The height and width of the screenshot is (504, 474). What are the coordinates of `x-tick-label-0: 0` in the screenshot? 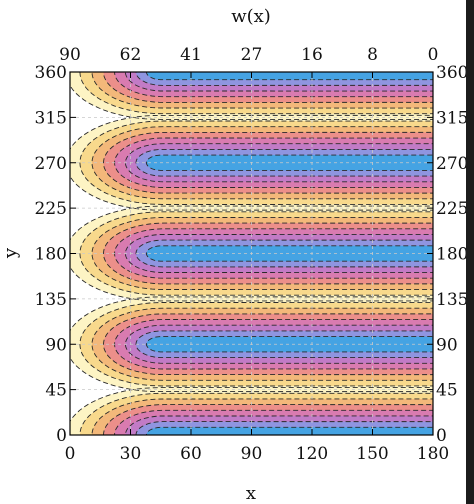 It's located at (70, 454).